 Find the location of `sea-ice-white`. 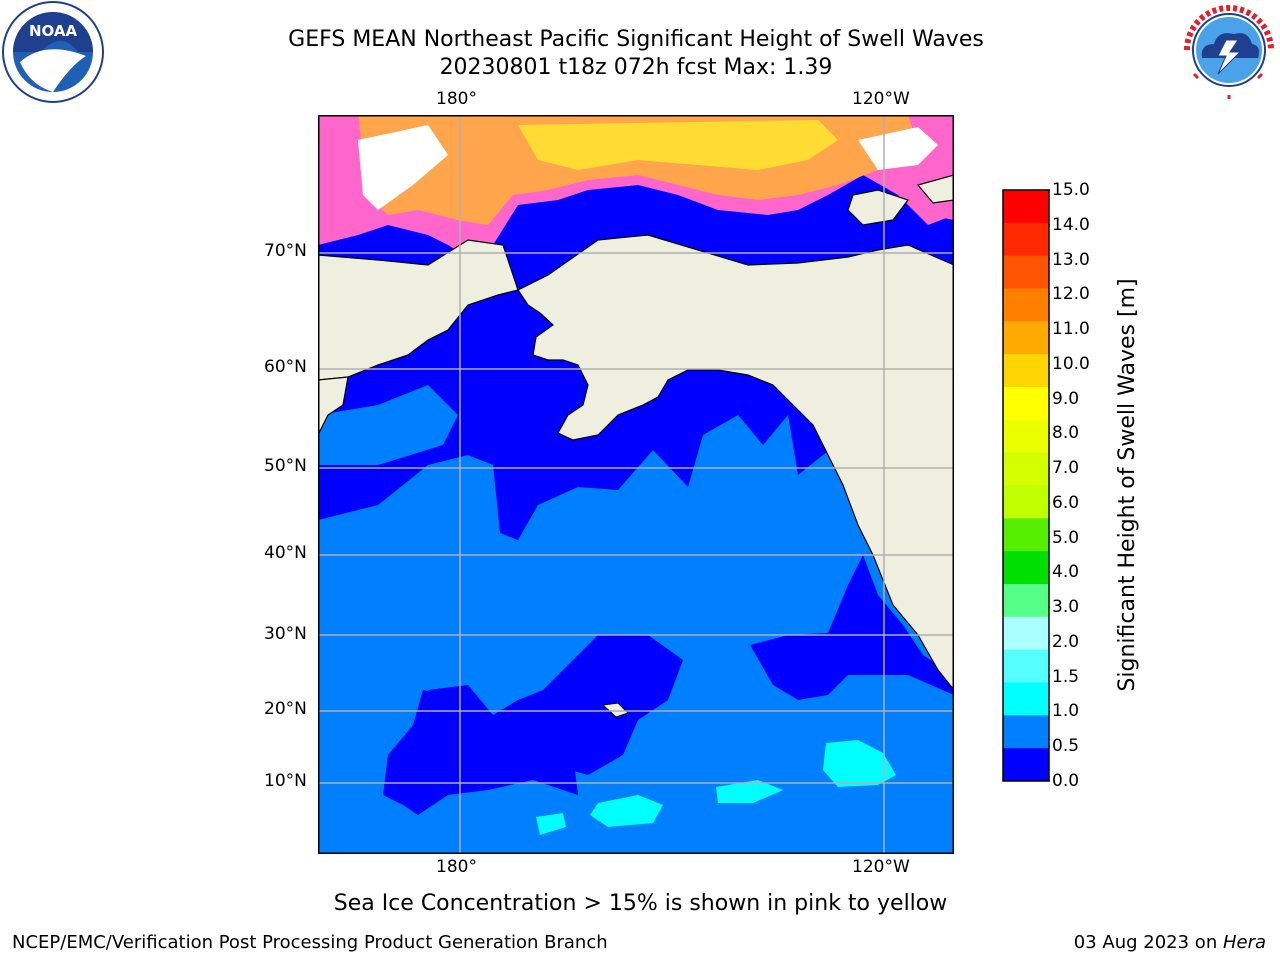

sea-ice-white is located at coordinates (403, 167).